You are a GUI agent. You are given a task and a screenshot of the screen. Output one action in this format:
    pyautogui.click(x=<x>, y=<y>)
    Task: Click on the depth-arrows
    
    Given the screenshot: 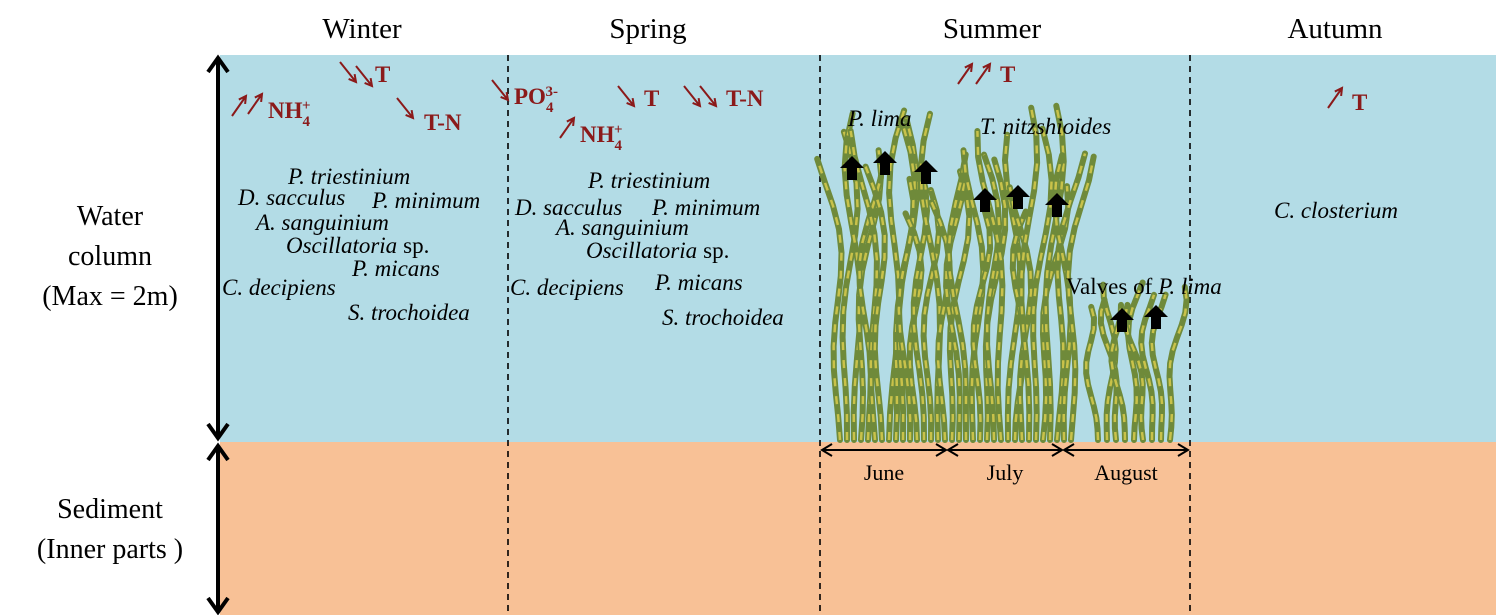 What is the action you would take?
    pyautogui.click(x=218, y=334)
    